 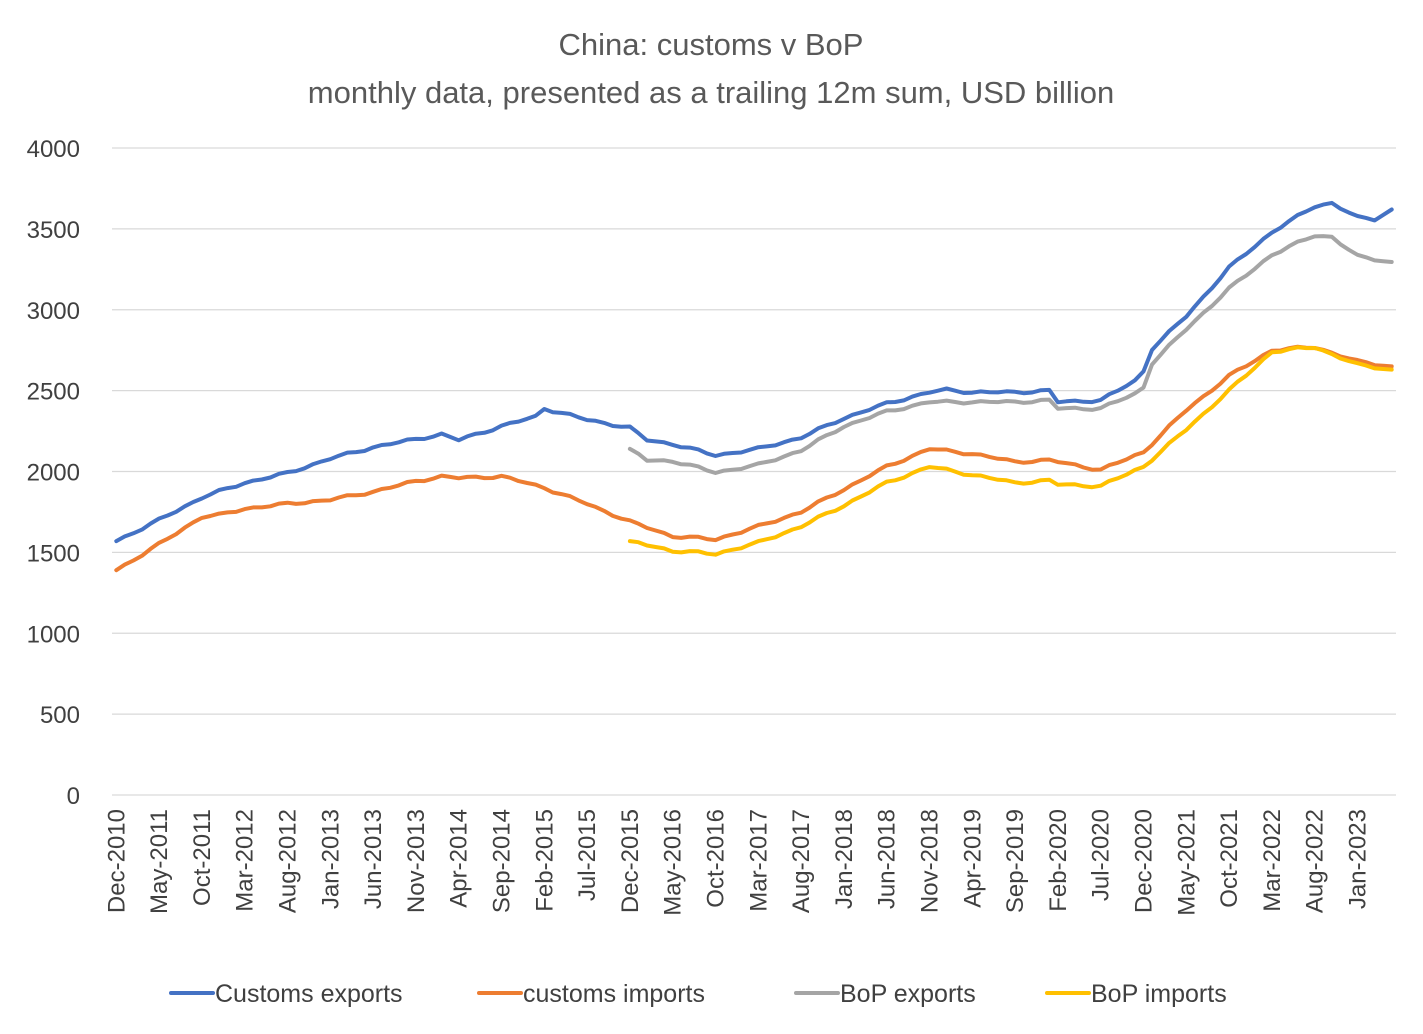 What do you see at coordinates (544, 860) in the screenshot?
I see `x-tick-label: Feb-2015` at bounding box center [544, 860].